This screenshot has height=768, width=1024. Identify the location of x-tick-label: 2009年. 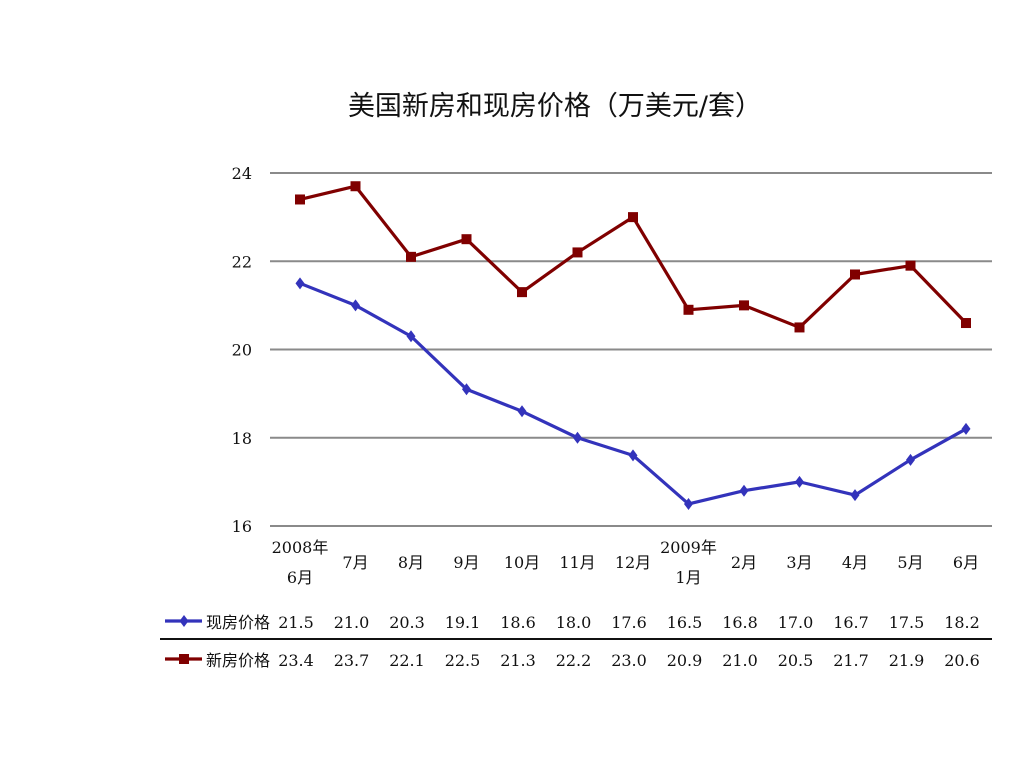
(688, 547).